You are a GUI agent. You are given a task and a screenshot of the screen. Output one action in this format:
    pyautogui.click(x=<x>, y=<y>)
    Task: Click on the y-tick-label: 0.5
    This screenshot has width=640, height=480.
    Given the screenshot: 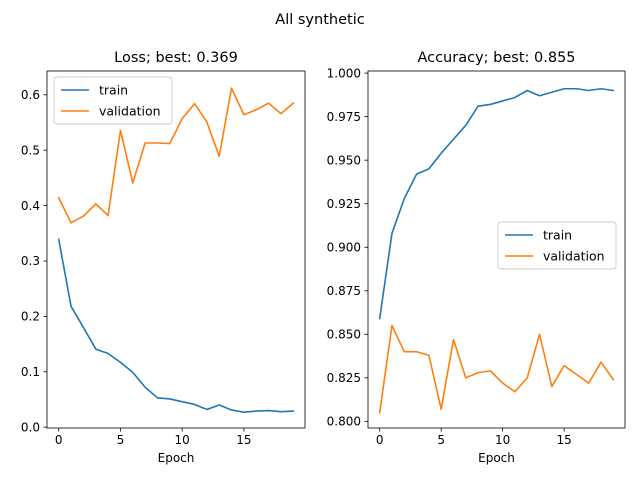 What is the action you would take?
    pyautogui.click(x=30, y=150)
    